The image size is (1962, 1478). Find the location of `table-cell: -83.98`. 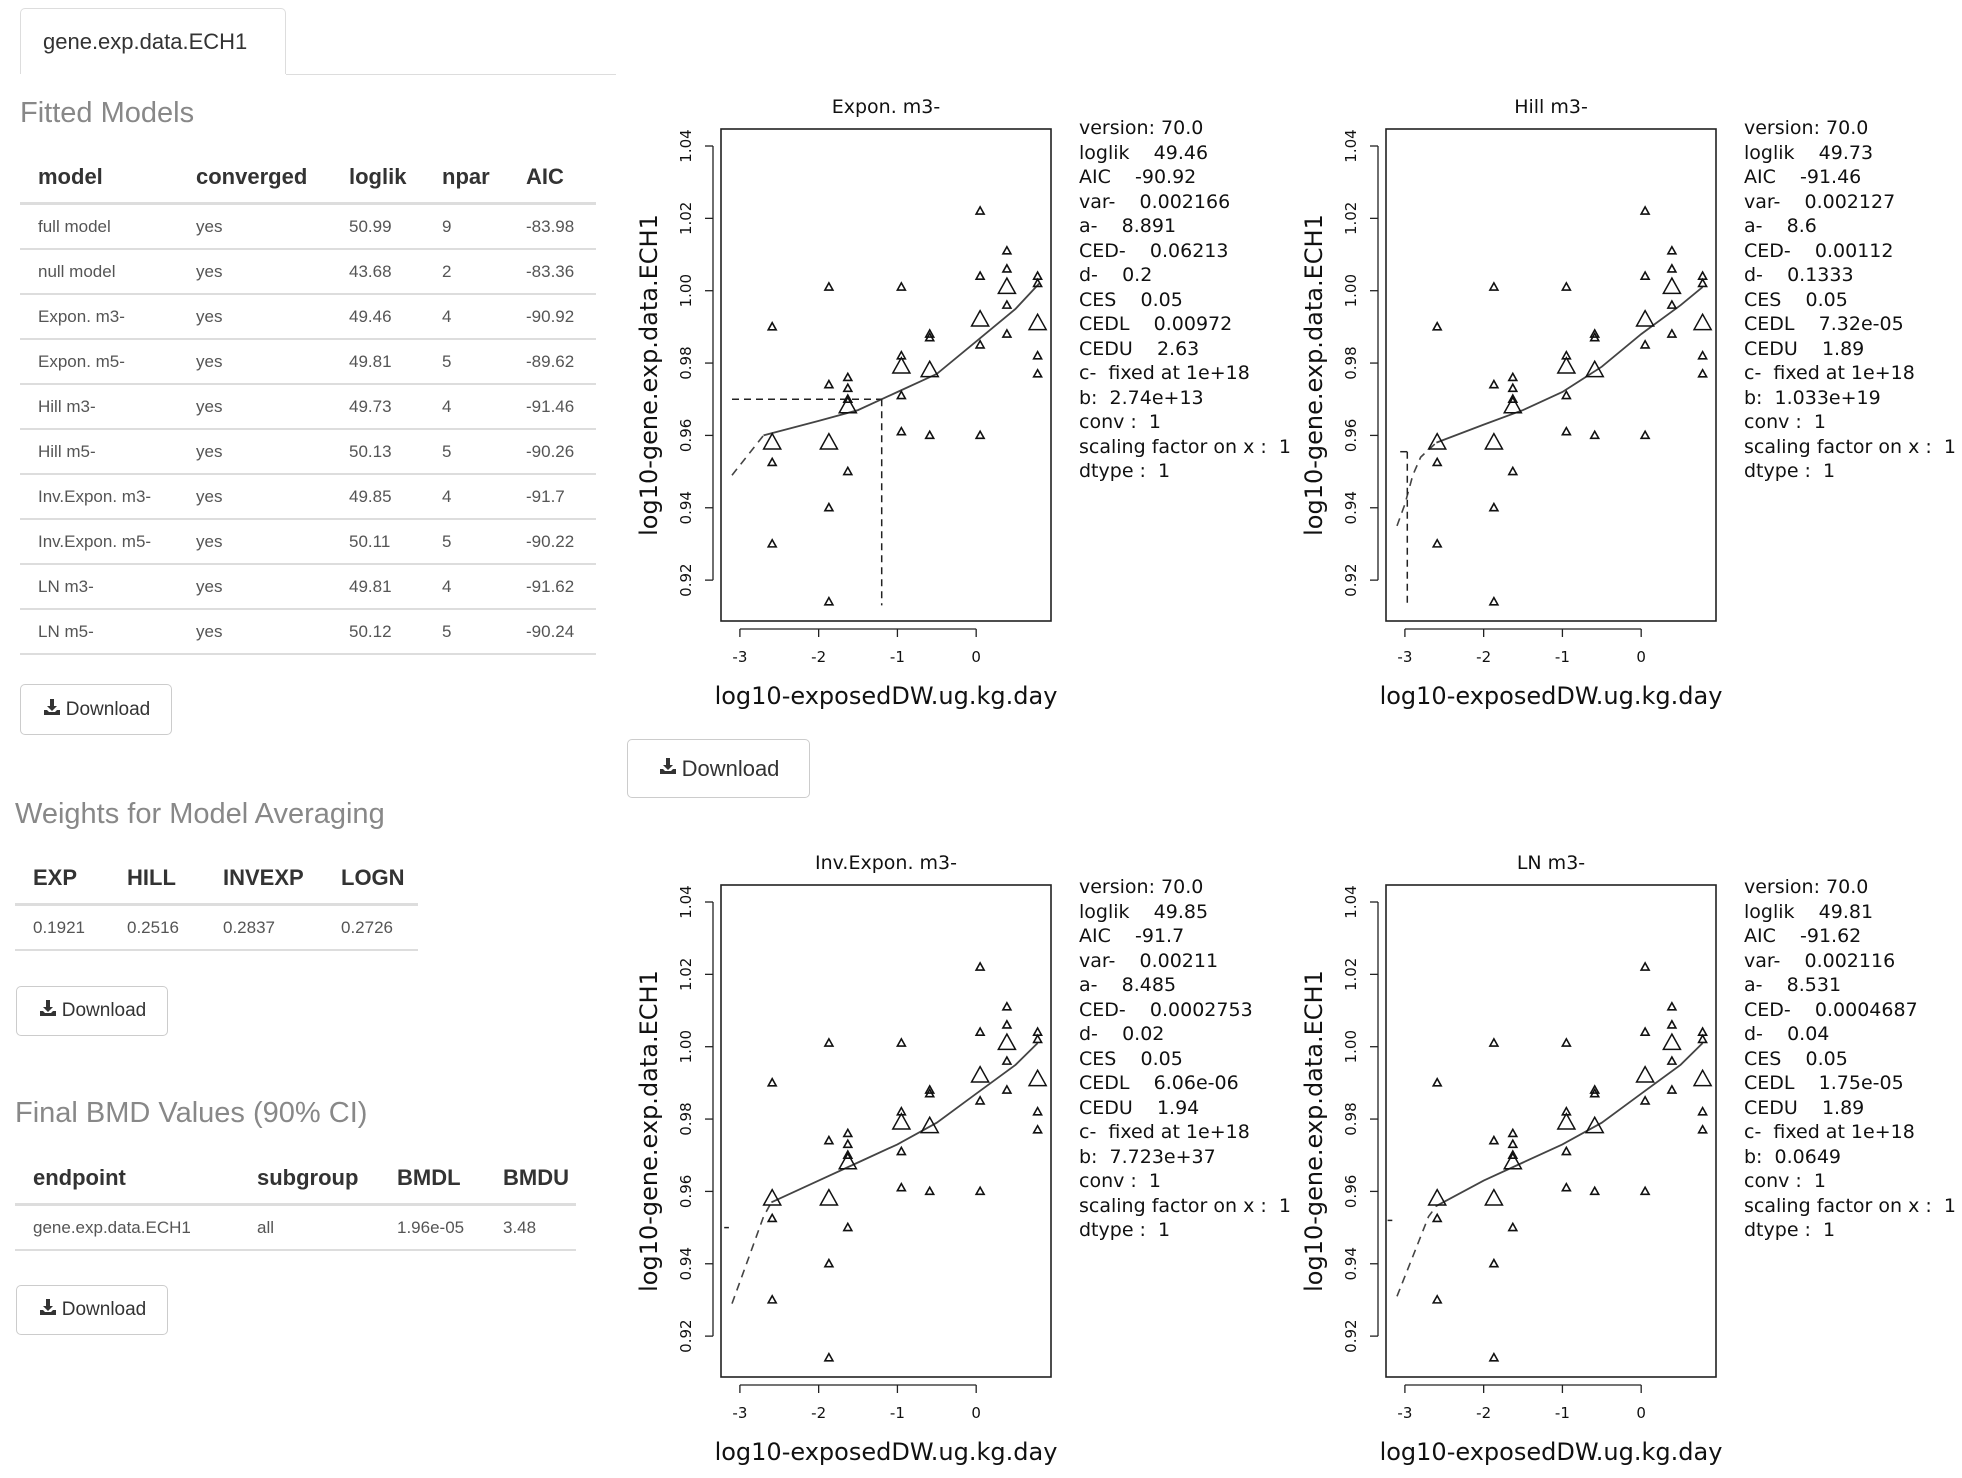

table-cell: -83.98 is located at coordinates (552, 226).